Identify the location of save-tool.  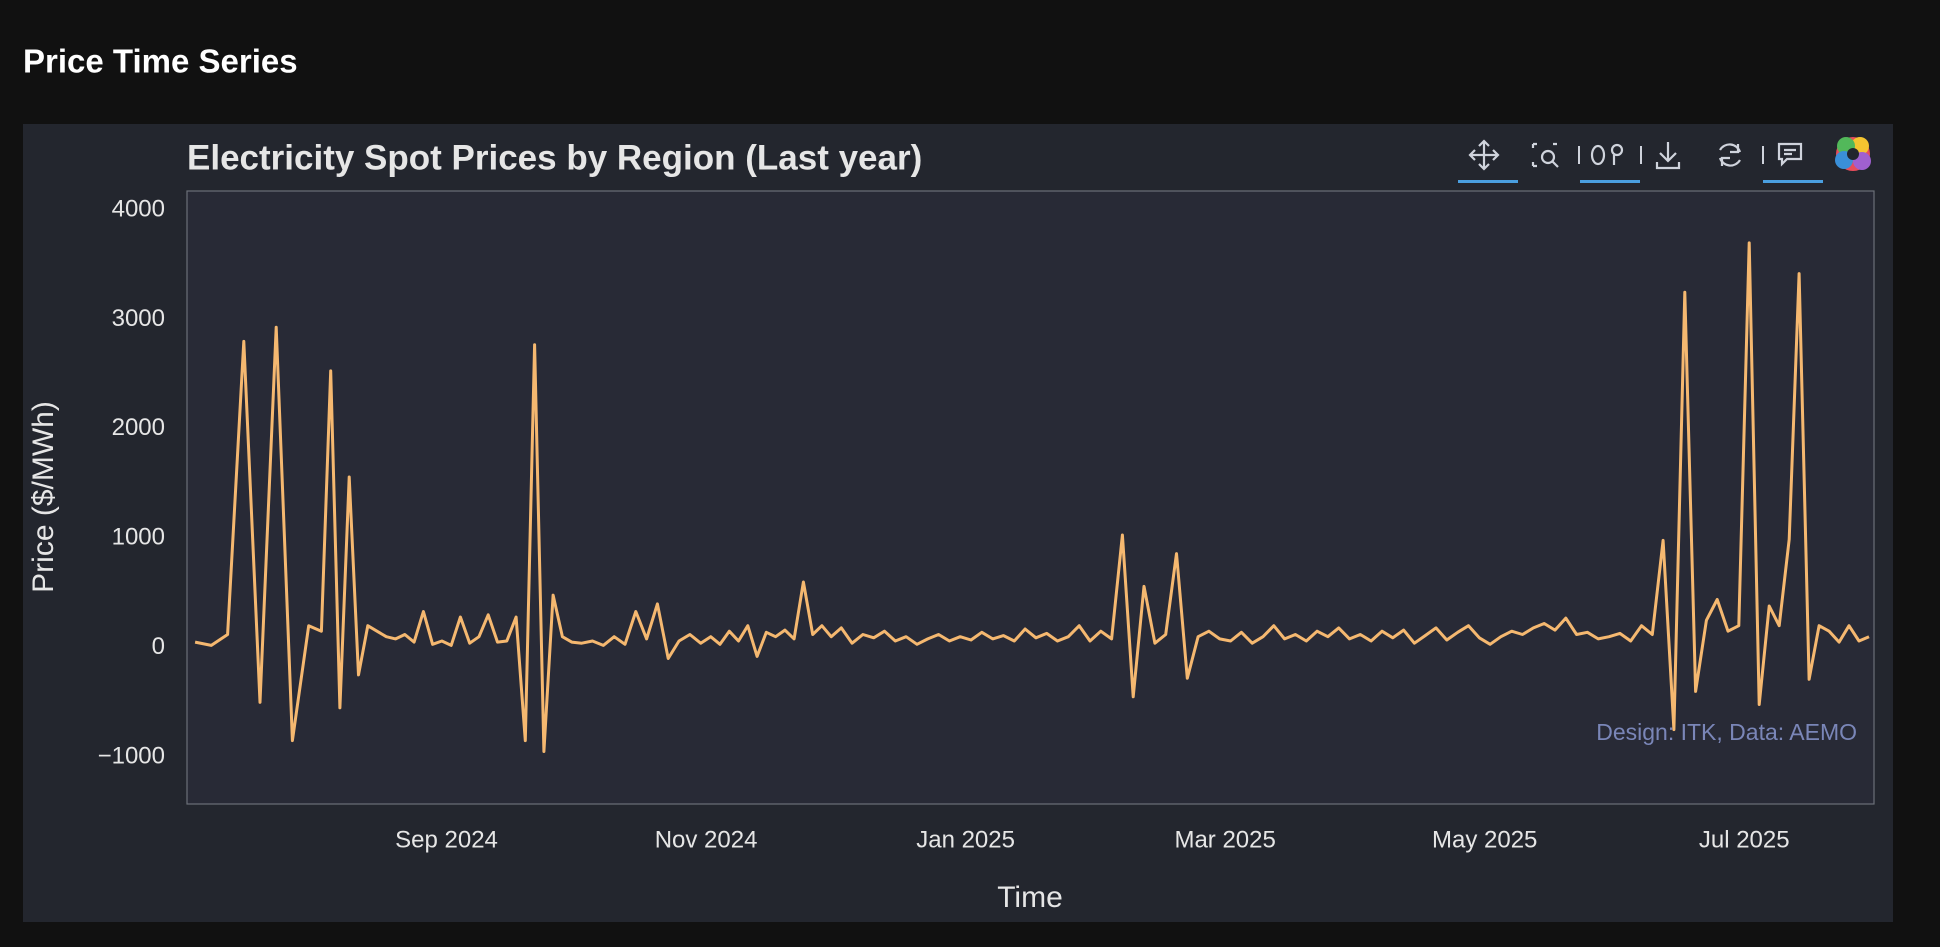
(1668, 156).